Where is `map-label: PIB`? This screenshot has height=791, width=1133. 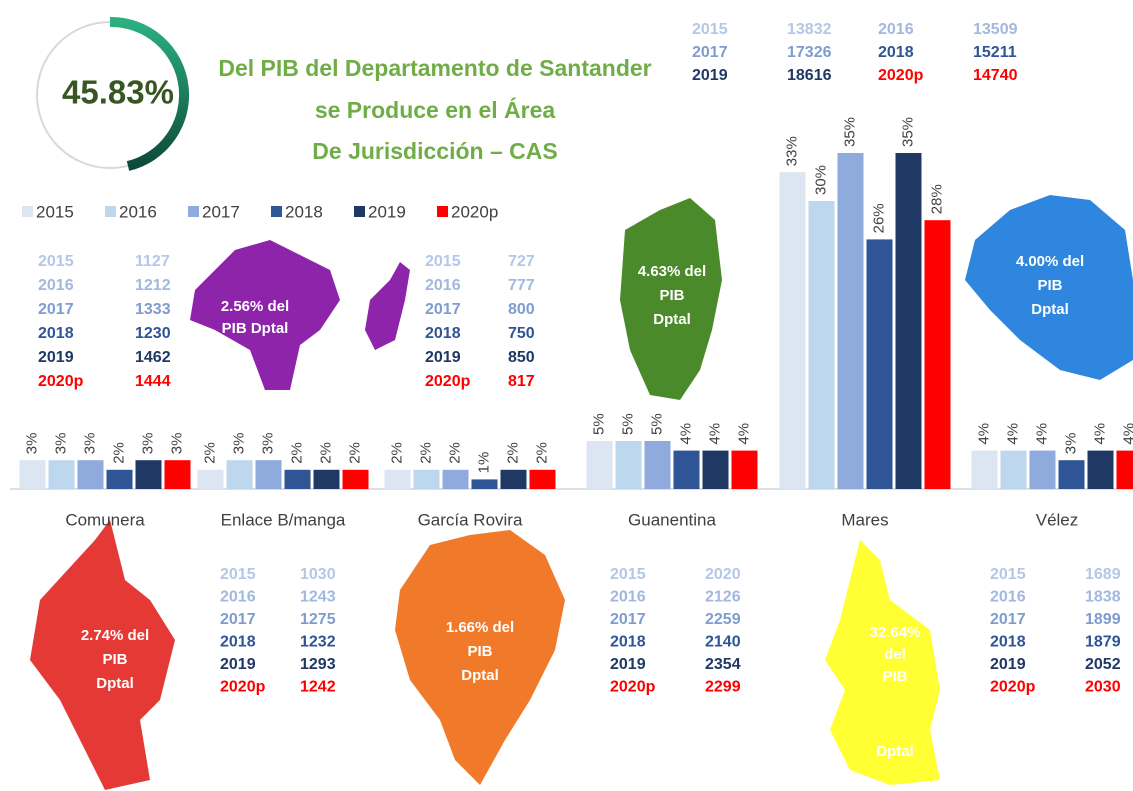
map-label: PIB is located at coordinates (671, 295).